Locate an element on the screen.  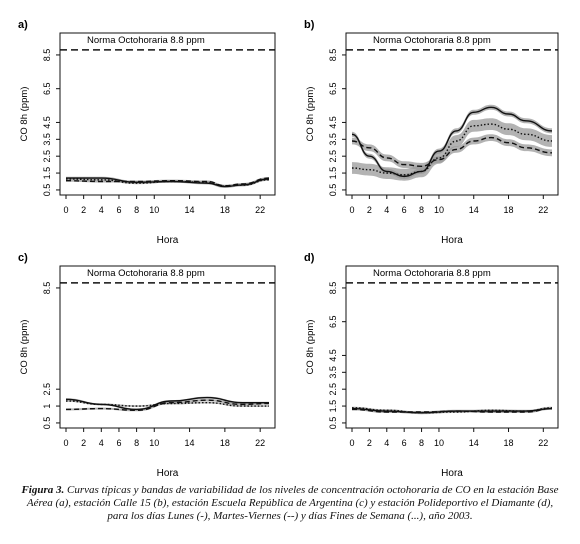
panel-label: d) is located at coordinates (309, 258).